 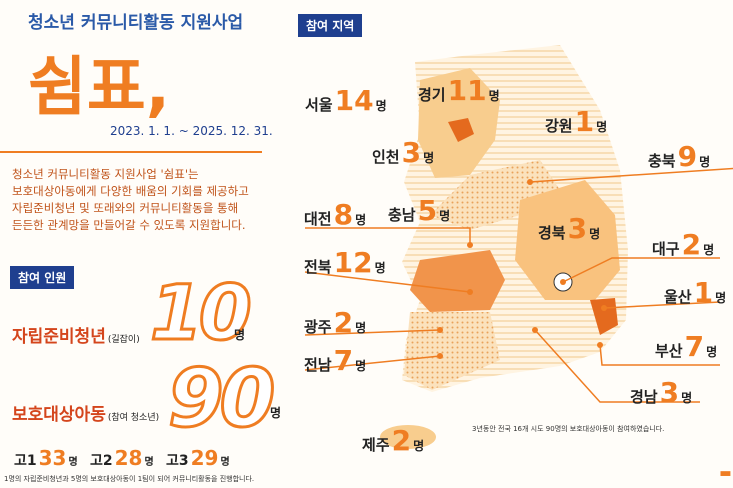 I want to click on jeonnam-area, so click(x=452, y=351).